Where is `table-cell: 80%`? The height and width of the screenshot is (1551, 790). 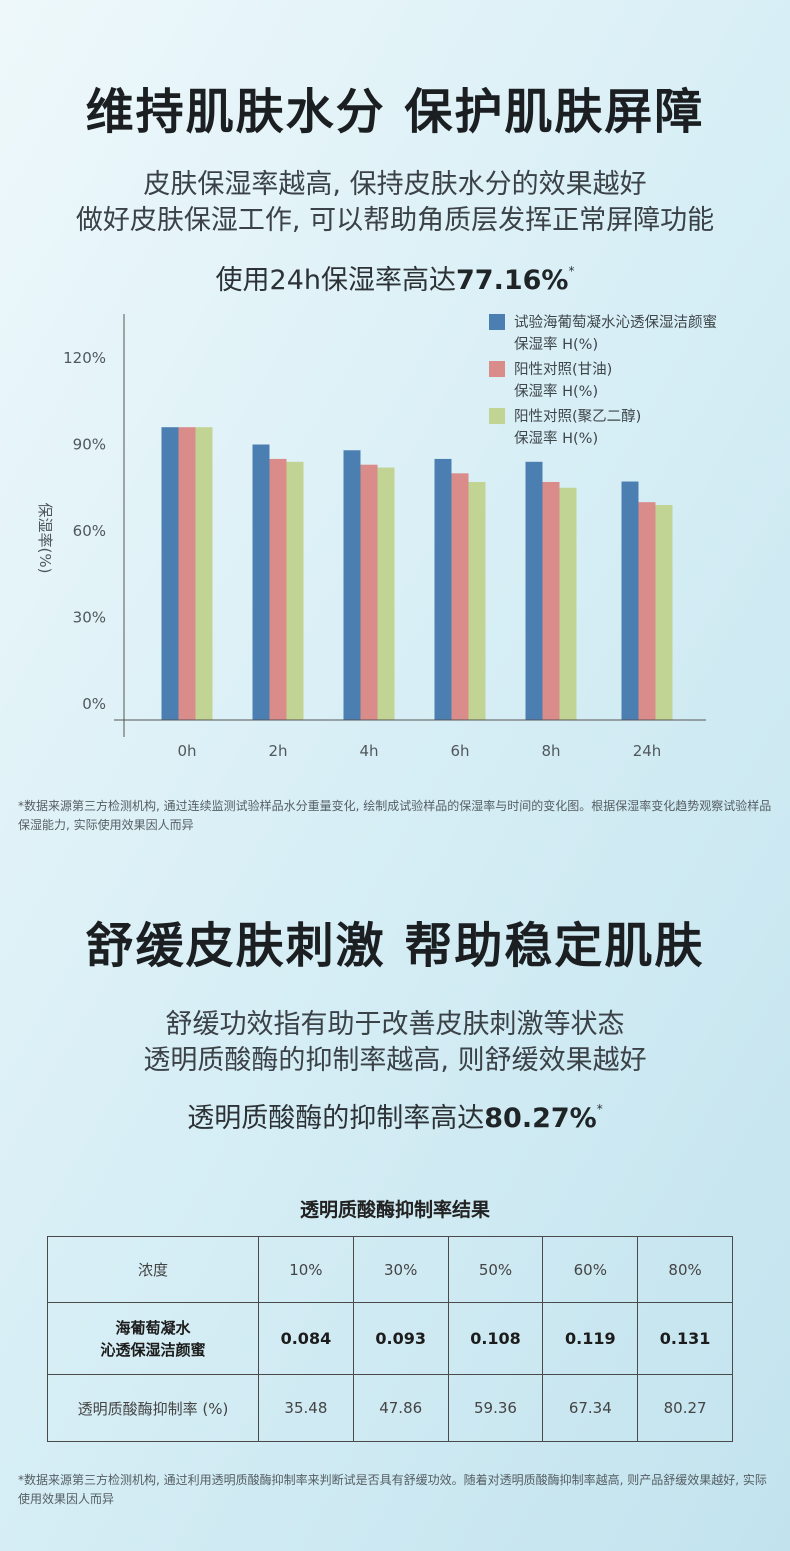
table-cell: 80% is located at coordinates (685, 1269).